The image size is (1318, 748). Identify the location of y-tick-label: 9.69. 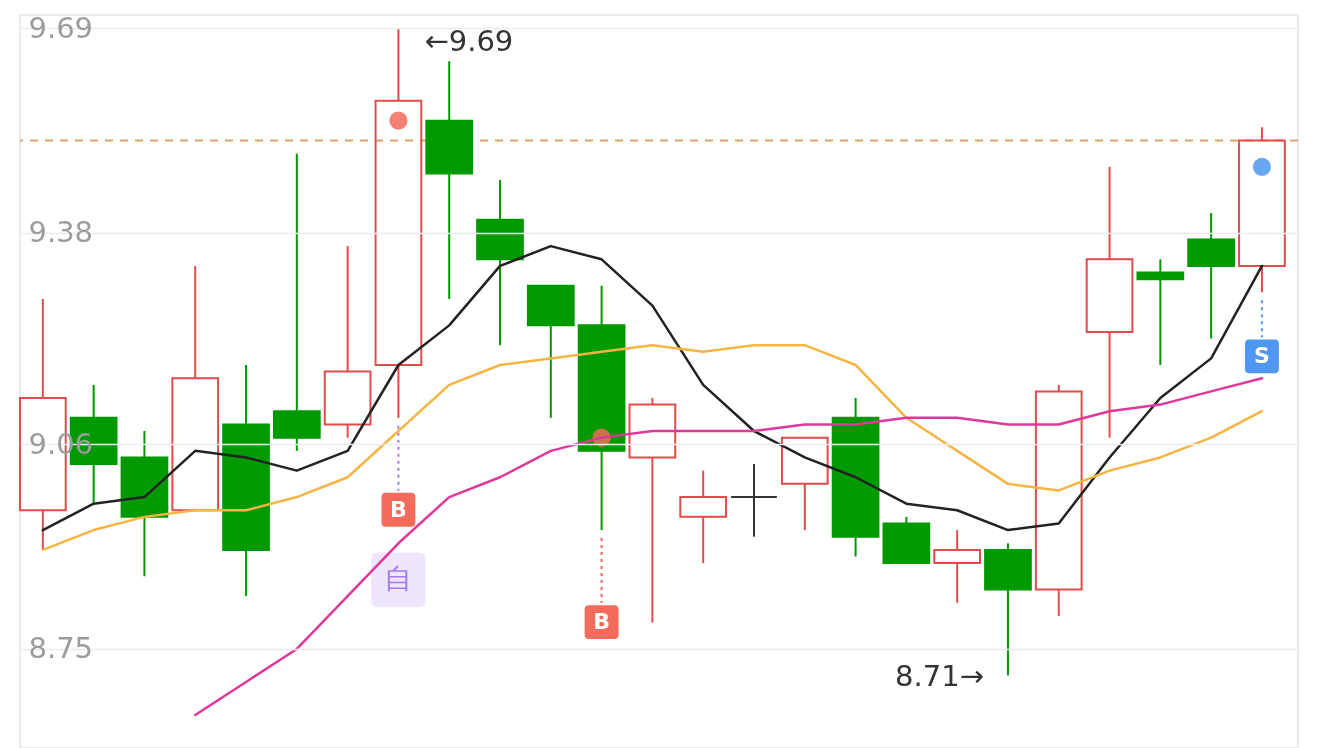
(61, 27).